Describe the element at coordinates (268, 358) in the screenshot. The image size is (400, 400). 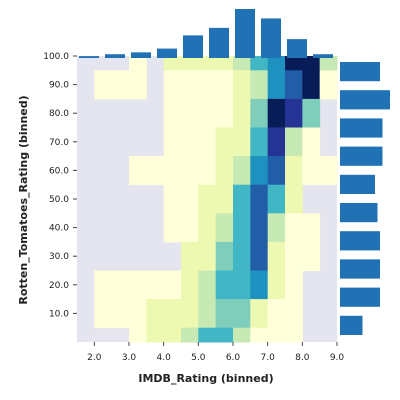
I see `x-tick-label: 7.0` at that location.